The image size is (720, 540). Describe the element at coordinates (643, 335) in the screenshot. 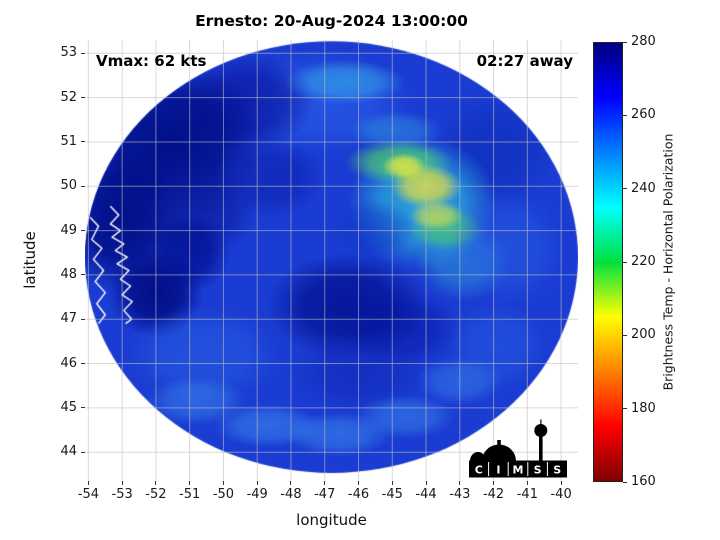

I see `colorbar-tick-label: 200` at that location.